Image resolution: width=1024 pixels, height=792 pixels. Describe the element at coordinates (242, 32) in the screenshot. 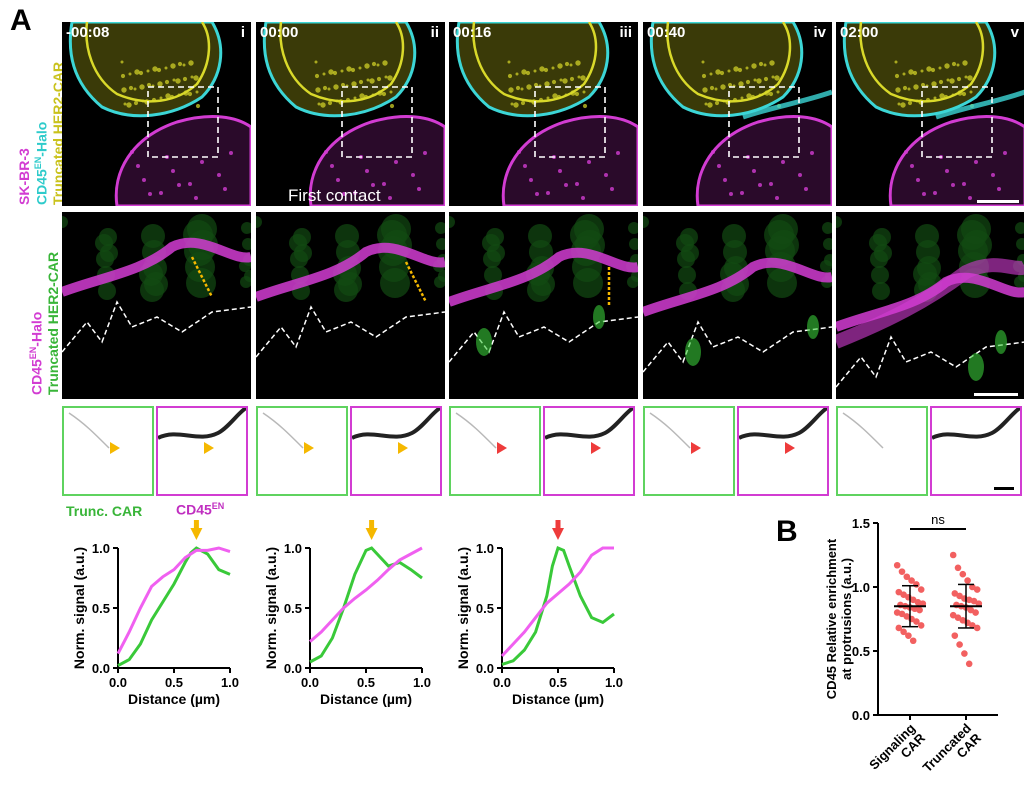

I see `panel-roman-label: i` at that location.